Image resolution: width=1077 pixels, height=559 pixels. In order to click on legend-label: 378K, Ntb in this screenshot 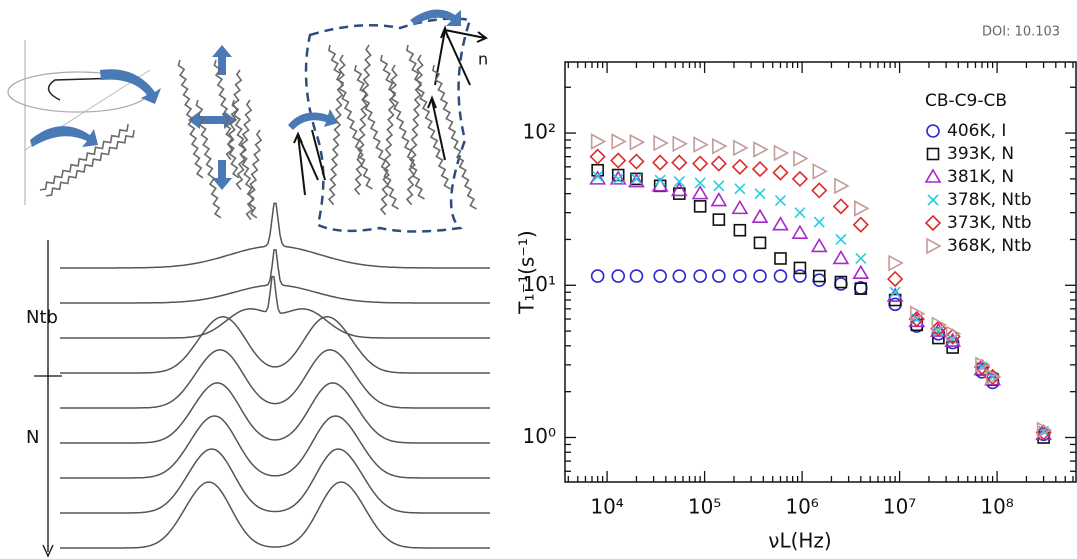, I will do `click(989, 200)`.